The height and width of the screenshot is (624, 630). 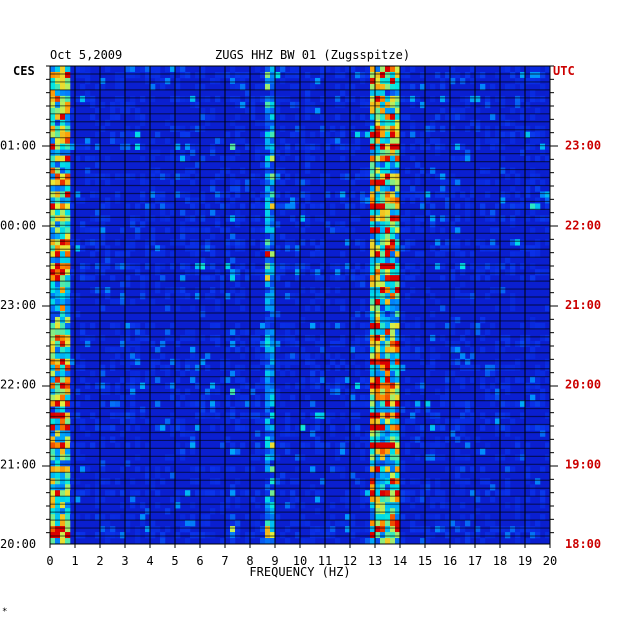 I want to click on x-tick-label: 2, so click(x=99, y=561).